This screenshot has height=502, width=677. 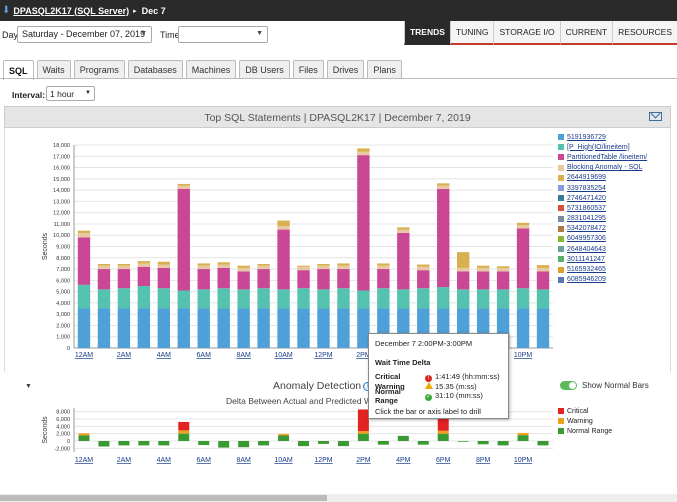 What do you see at coordinates (568, 385) in the screenshot?
I see `show-normal-bars-toggle` at bounding box center [568, 385].